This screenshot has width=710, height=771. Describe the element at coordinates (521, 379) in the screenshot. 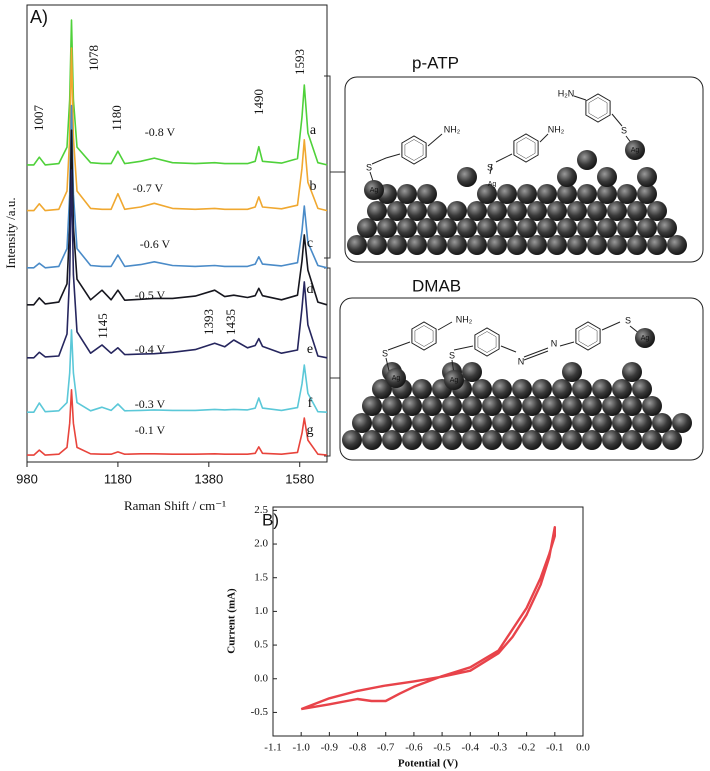

I see `diagram-box` at that location.